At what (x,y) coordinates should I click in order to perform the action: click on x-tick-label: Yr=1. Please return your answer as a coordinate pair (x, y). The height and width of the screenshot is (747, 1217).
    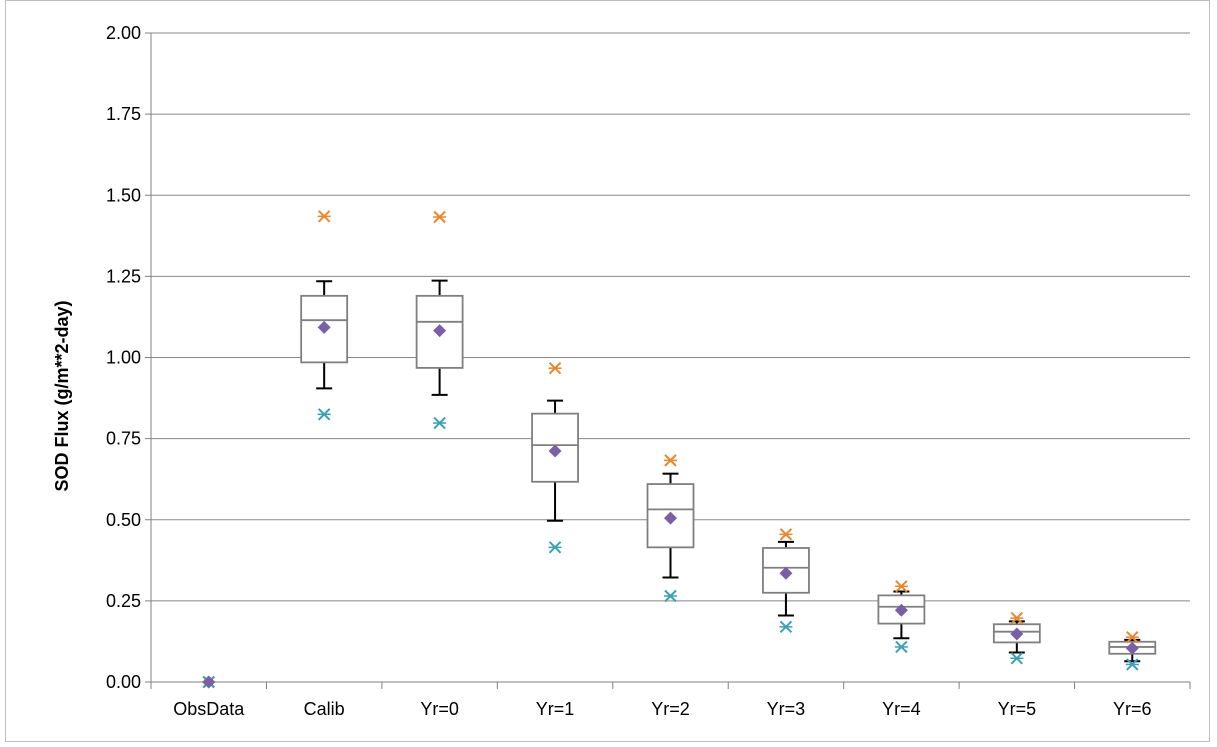
    Looking at the image, I should click on (555, 709).